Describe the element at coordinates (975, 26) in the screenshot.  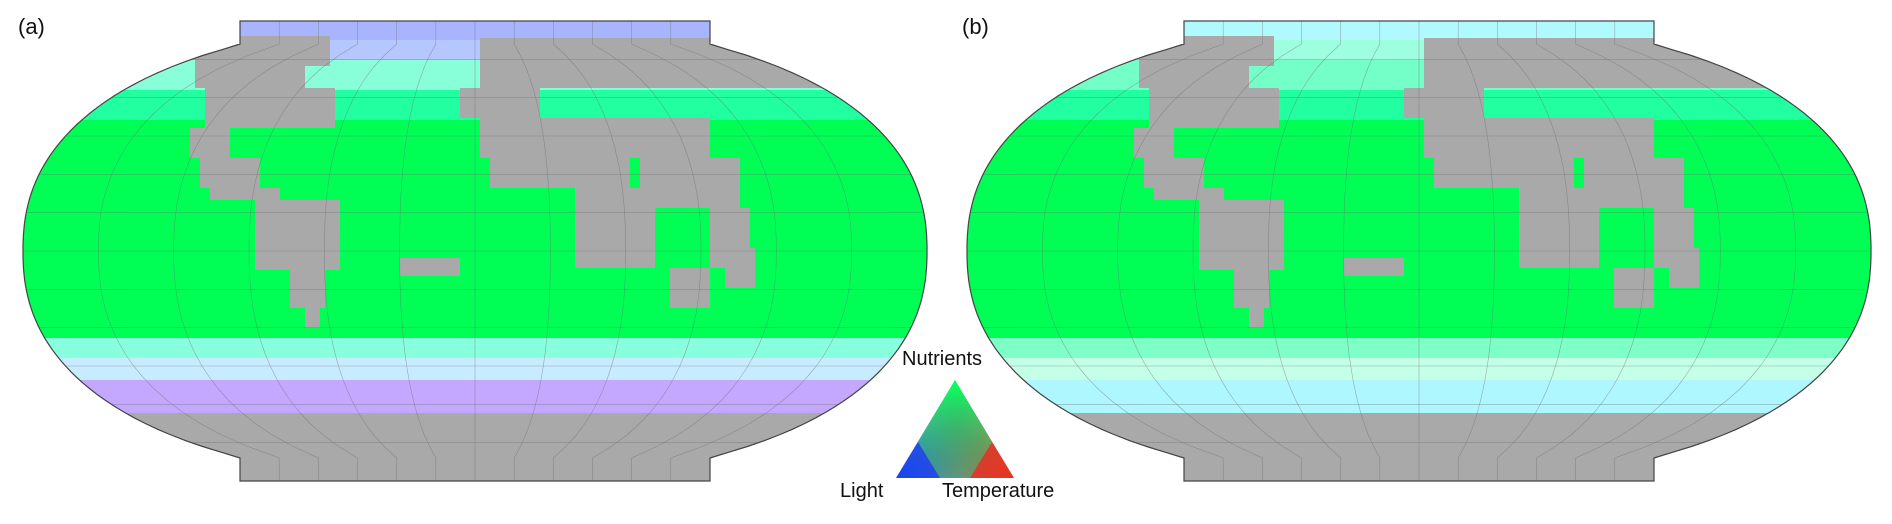
I see `panel-label-b: (b)` at that location.